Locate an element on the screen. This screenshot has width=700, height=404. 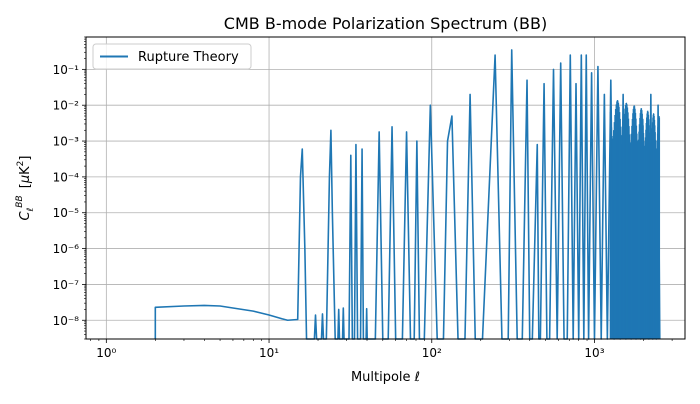
x-axis-ticks: 10⁰ 10¹ 10² 10³ is located at coordinates (381, 349).